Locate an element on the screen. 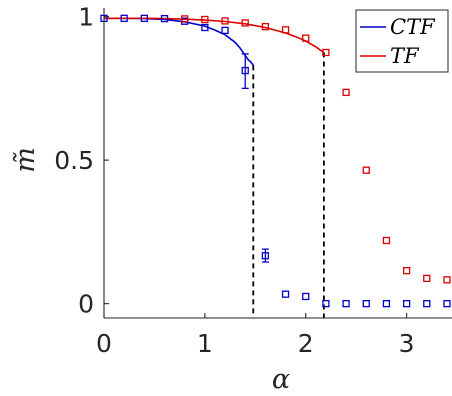  legend-label-tf: TF is located at coordinates (405, 56).